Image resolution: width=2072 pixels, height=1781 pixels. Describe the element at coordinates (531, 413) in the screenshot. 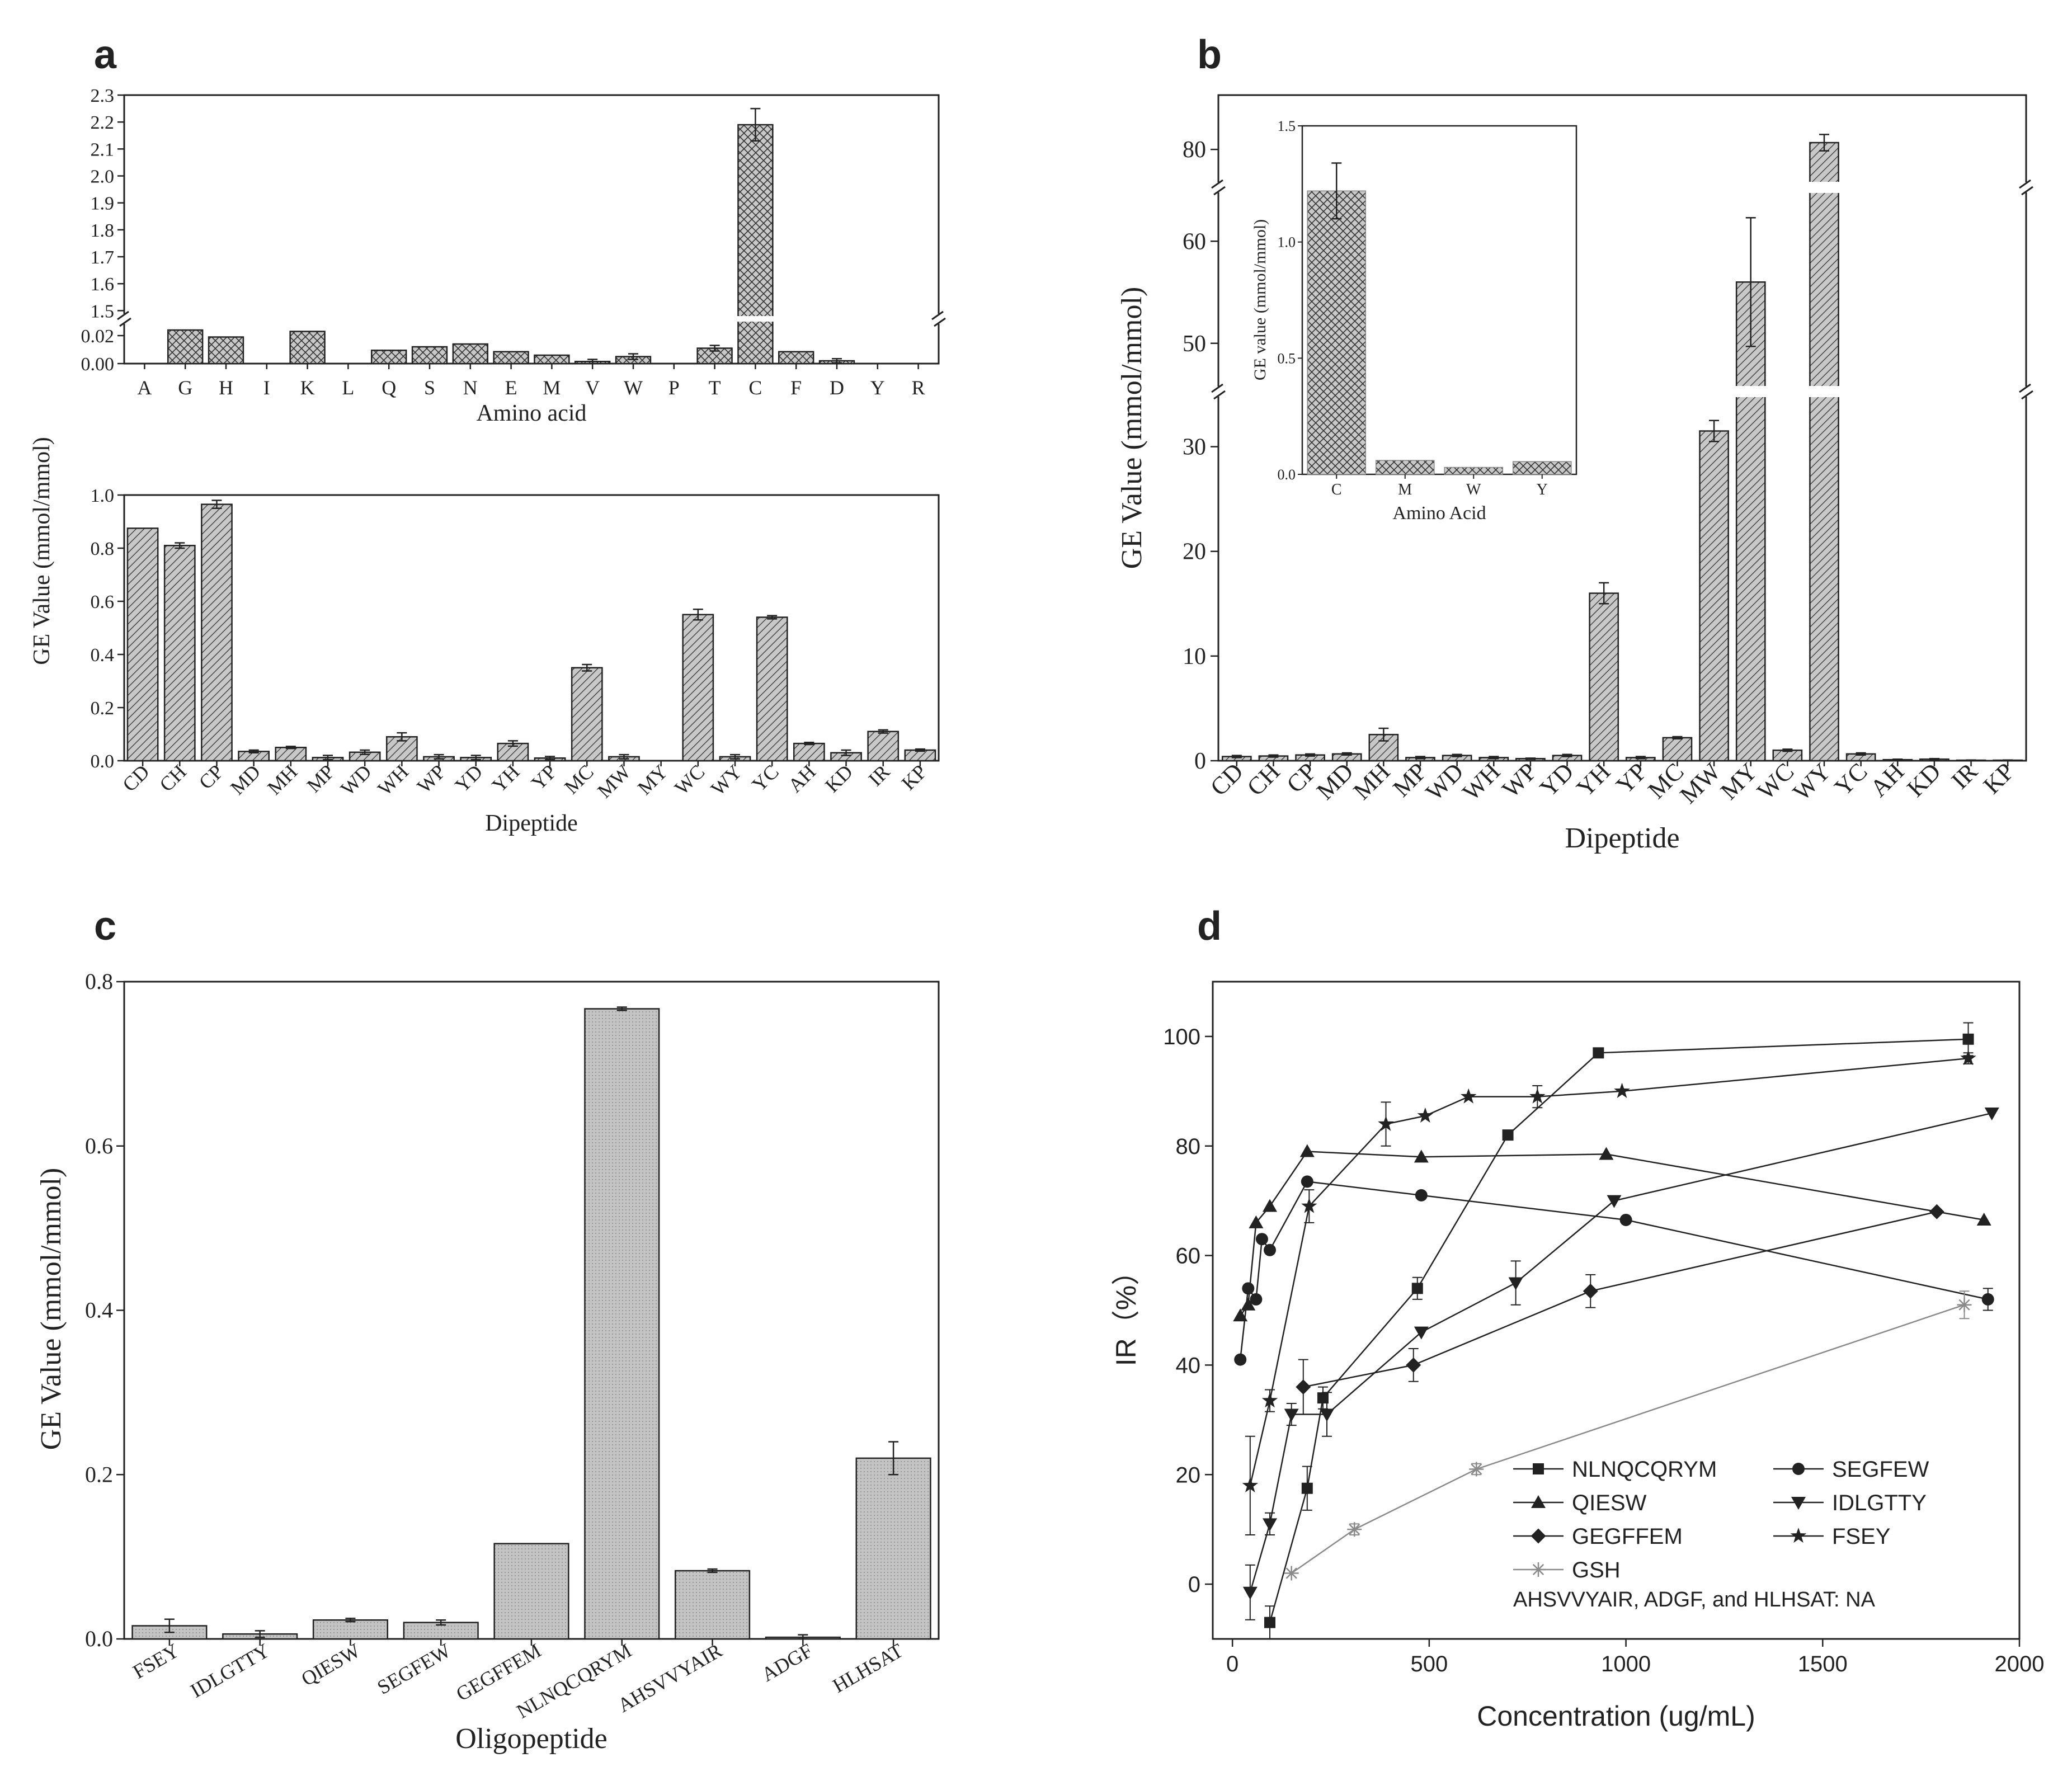

I see `x-axis-title: Amino acid` at that location.